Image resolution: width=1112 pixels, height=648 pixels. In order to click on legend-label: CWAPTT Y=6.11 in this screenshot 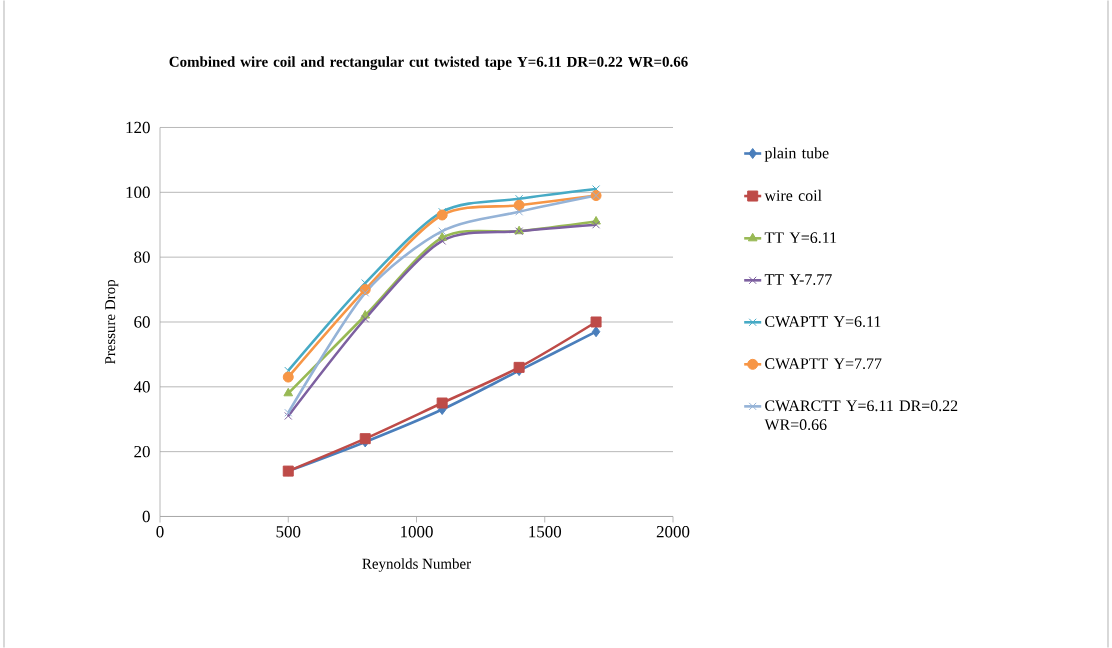, I will do `click(823, 322)`.